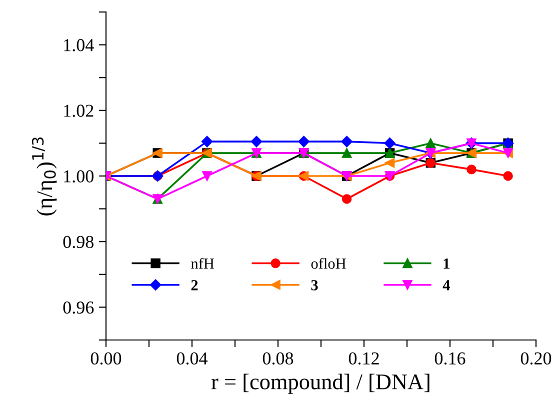 This screenshot has width=557, height=412. I want to click on y-tick-label: 0.96, so click(78, 307).